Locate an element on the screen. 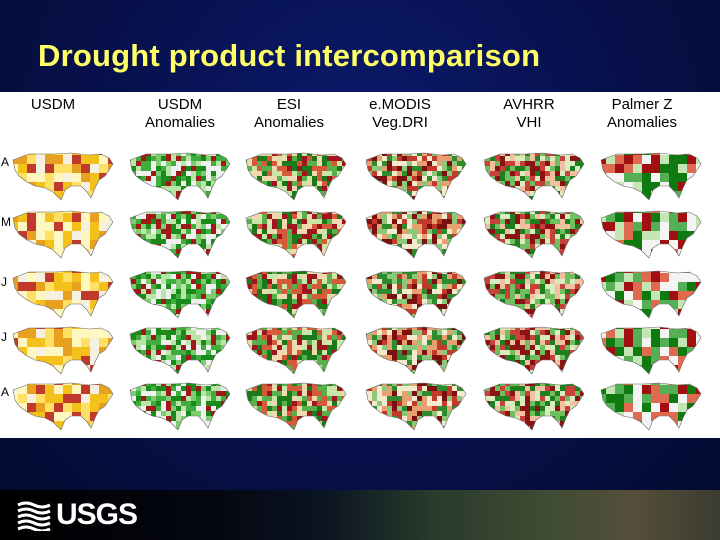 The width and height of the screenshot is (720, 540). column-header-avhrr-vhi: AVHRR VHI is located at coordinates (529, 114).